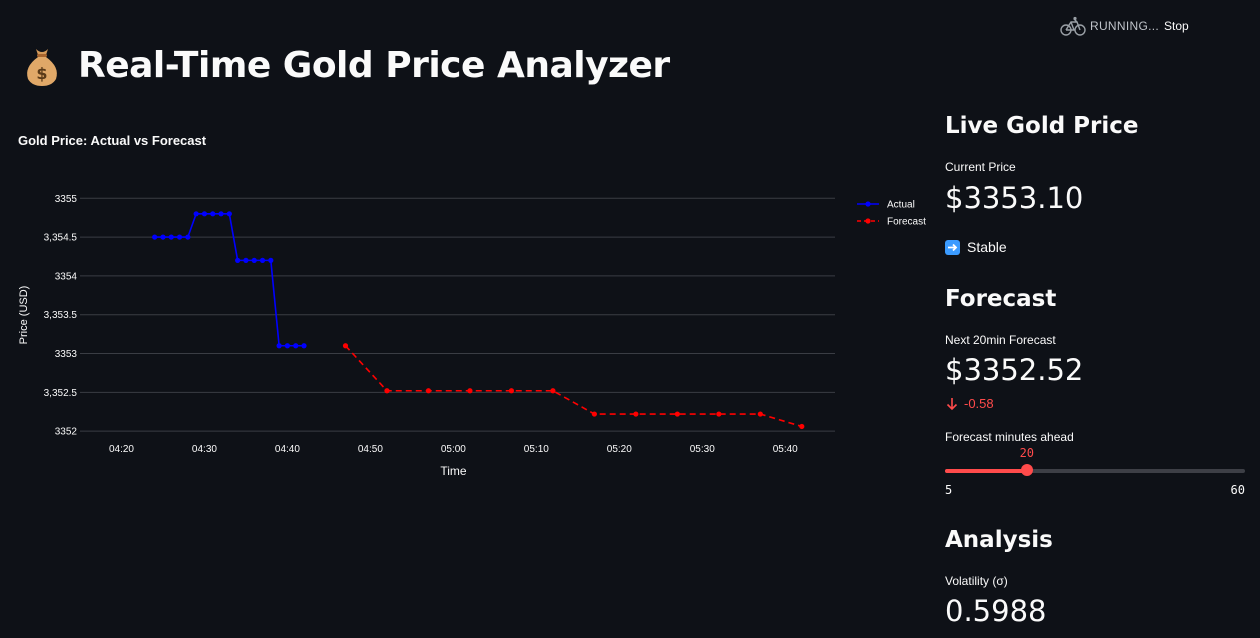 Image resolution: width=1260 pixels, height=638 pixels. I want to click on bicycle-icon, so click(1073, 26).